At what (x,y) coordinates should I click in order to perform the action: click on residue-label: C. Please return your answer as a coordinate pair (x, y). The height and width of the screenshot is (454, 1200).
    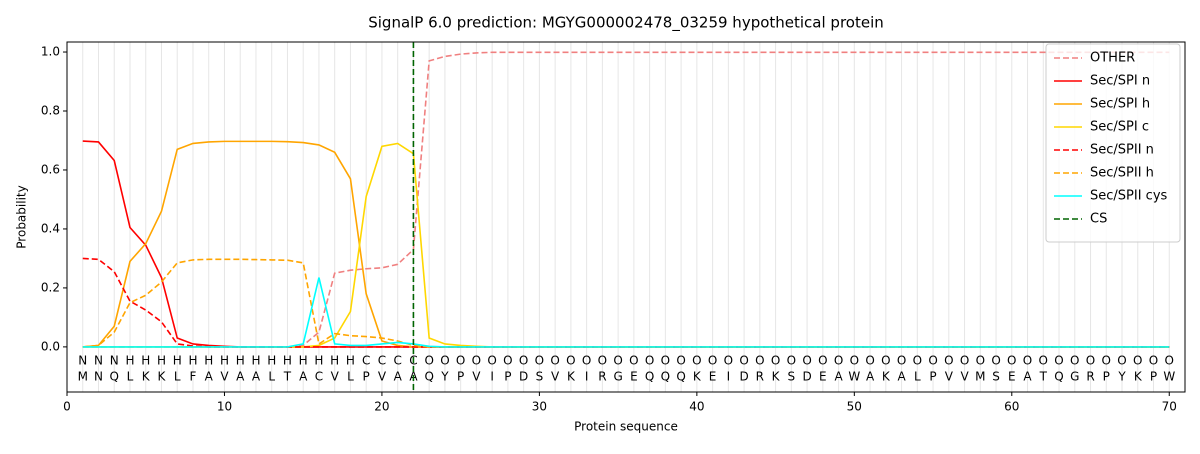
    Looking at the image, I should click on (319, 377).